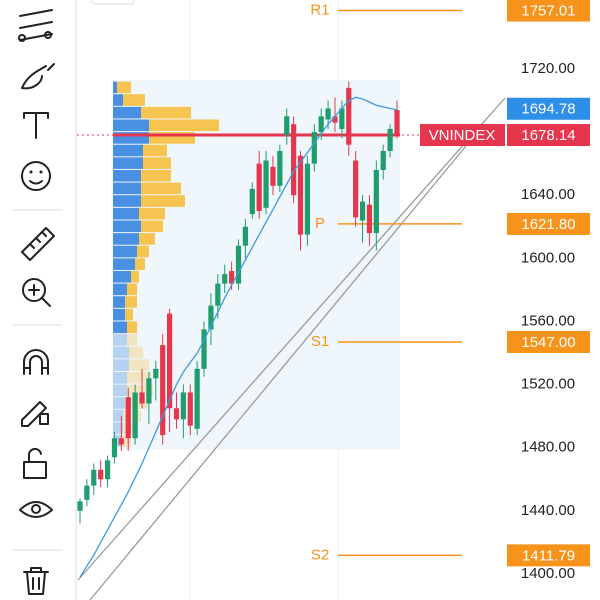 This screenshot has width=600, height=600. What do you see at coordinates (36, 509) in the screenshot?
I see `visibility-tool` at bounding box center [36, 509].